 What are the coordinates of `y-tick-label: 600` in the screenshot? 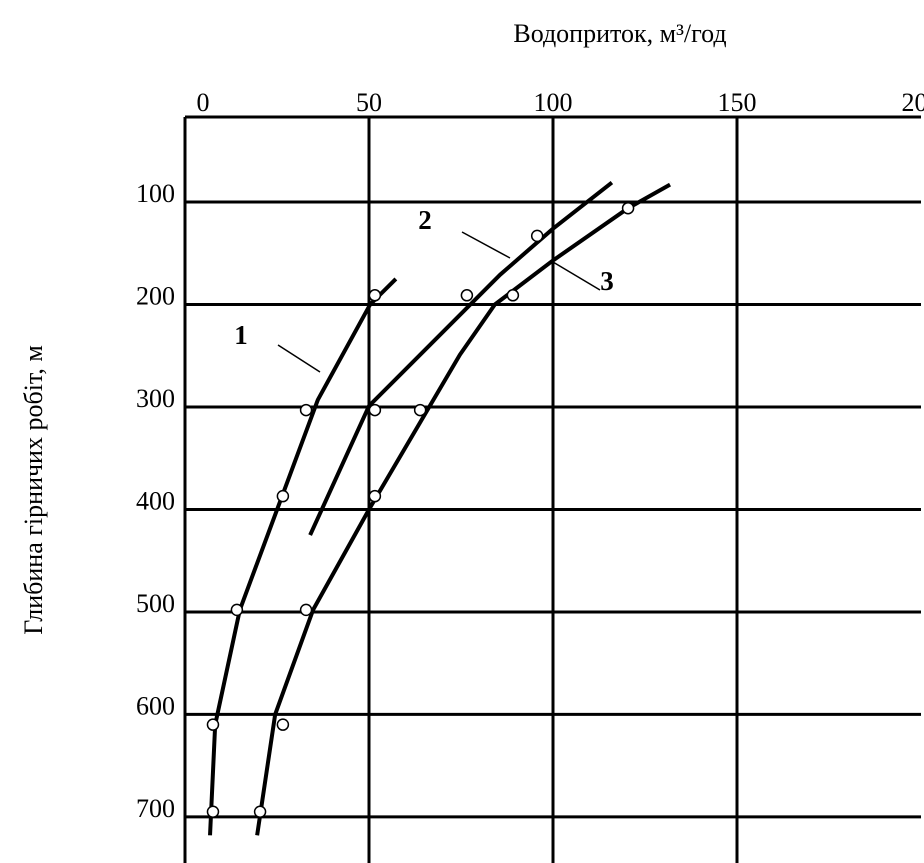 It's located at (155, 705).